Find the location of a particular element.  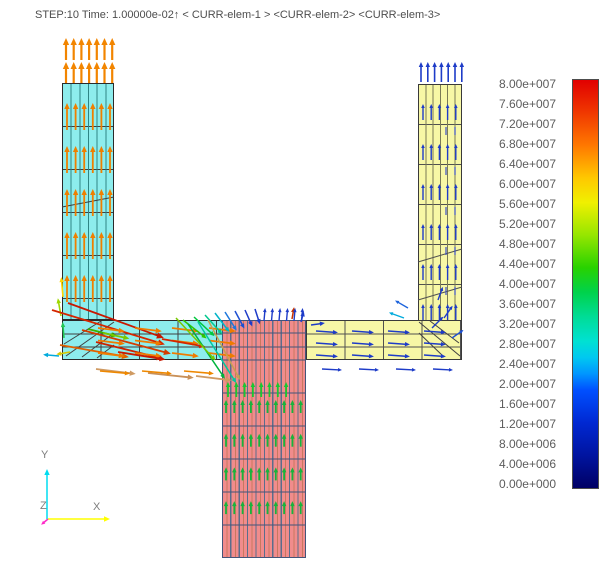

mesh-region-left-column is located at coordinates (88, 201).